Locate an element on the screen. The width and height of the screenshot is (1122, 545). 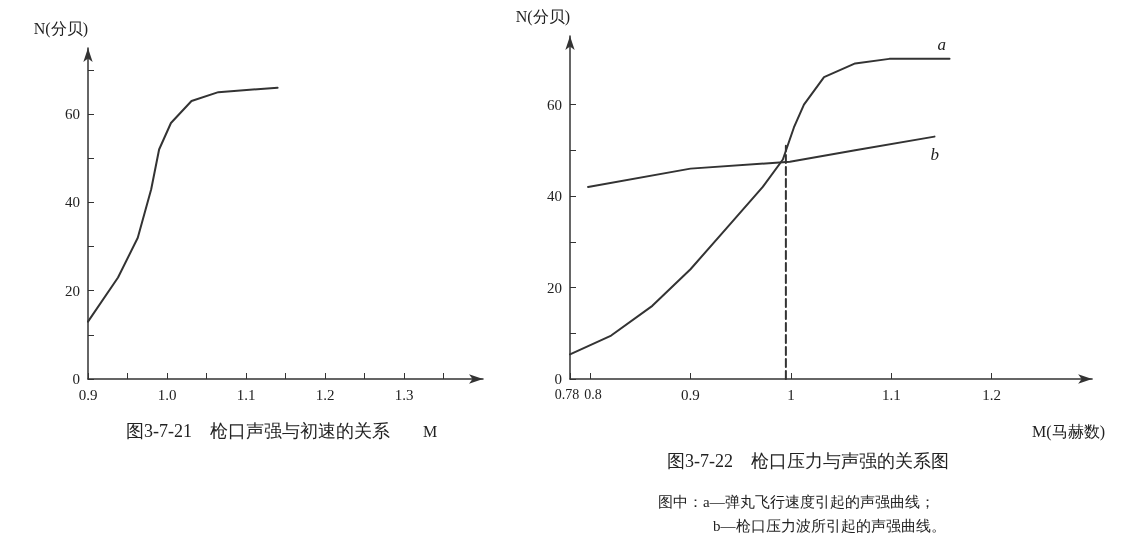
text: b—枪口压力波所引起的声强曲线。 is located at coordinates (829, 525).